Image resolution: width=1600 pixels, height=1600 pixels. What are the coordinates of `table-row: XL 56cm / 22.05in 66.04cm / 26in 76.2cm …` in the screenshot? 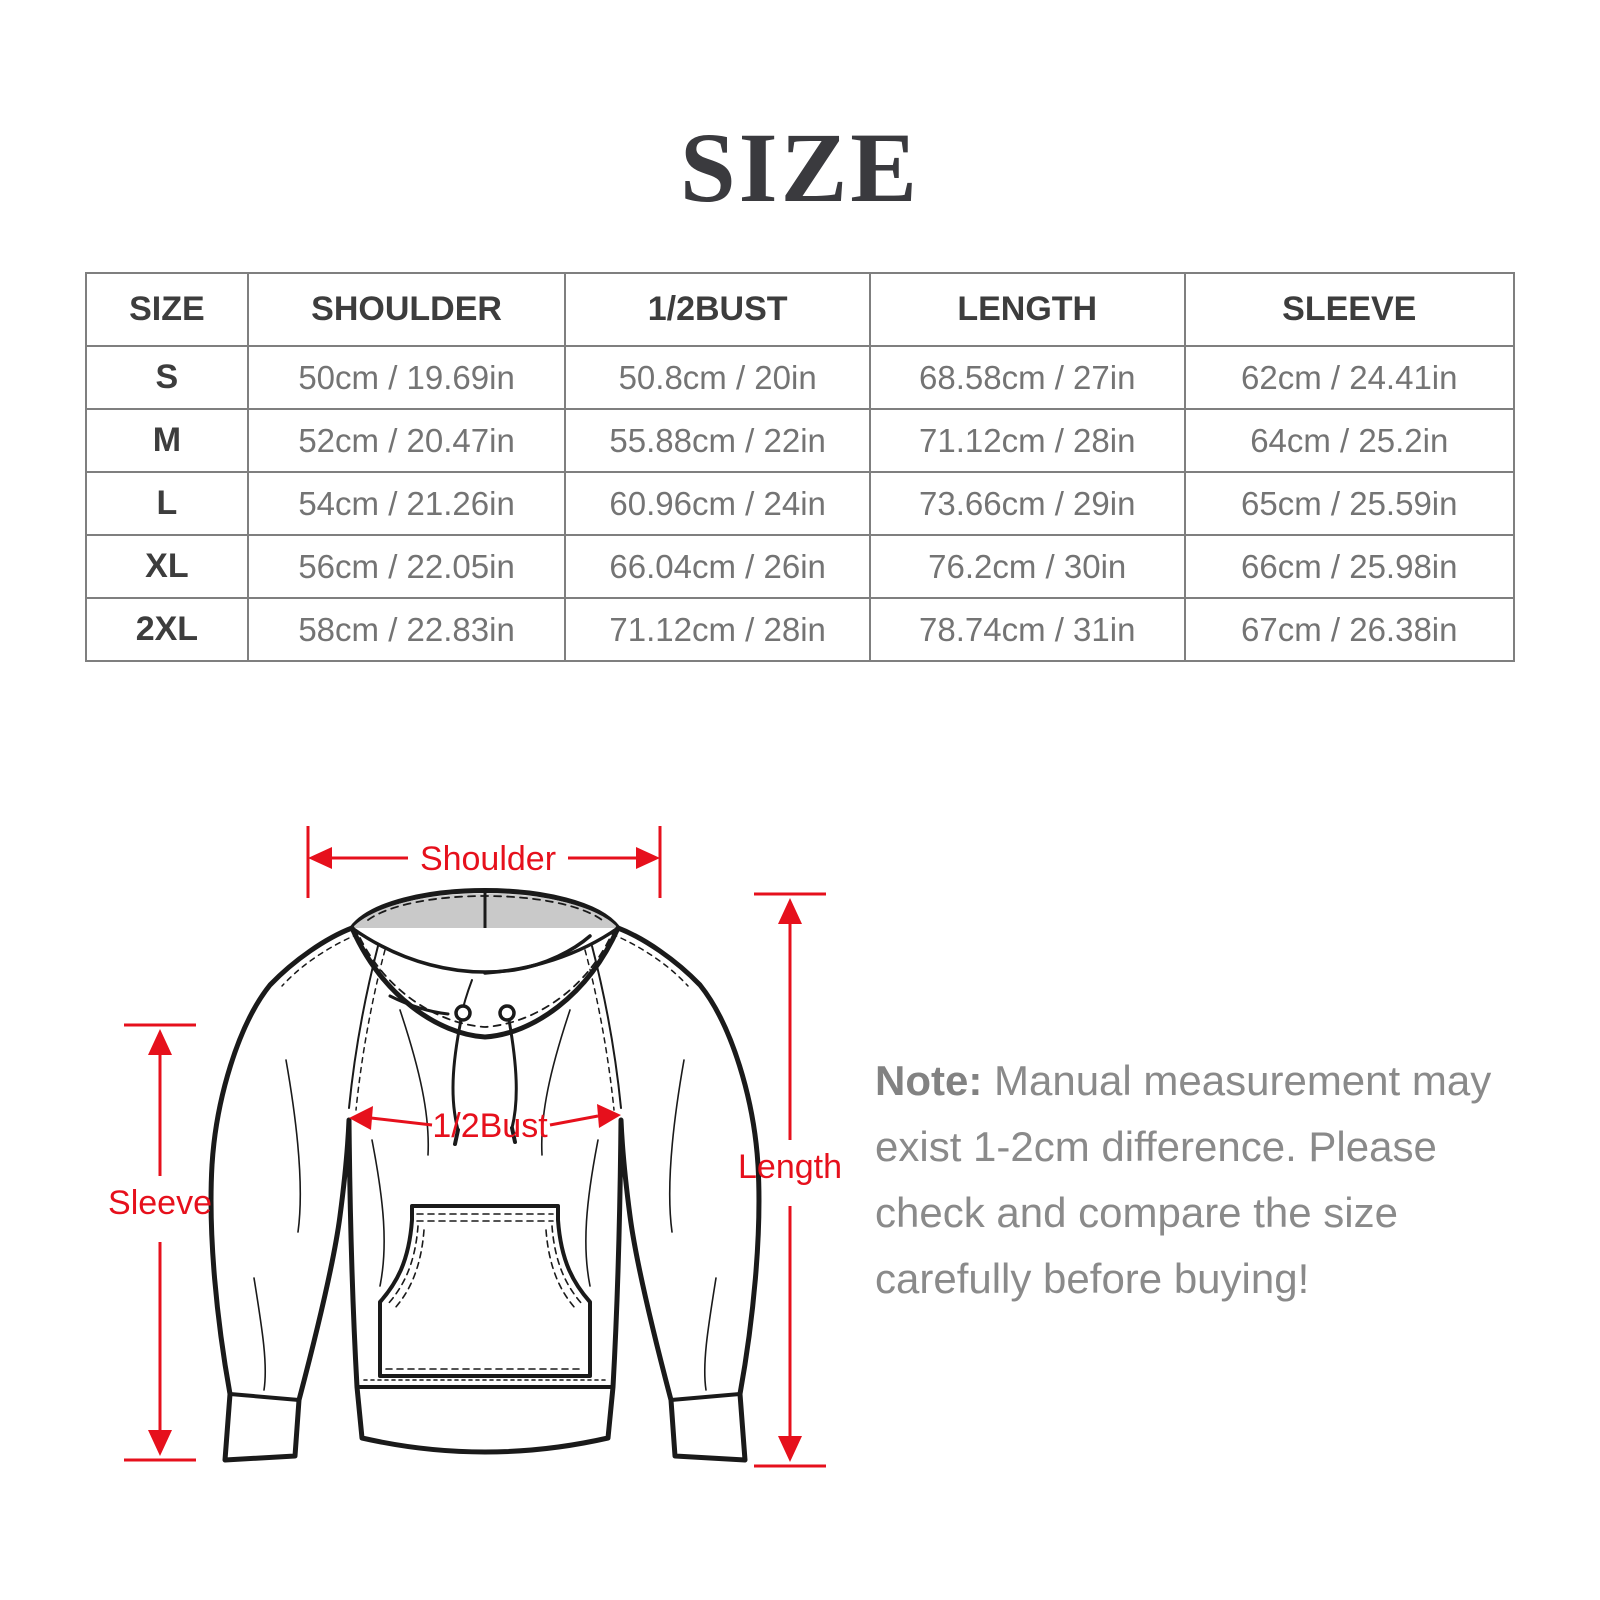 It's located at (800, 566).